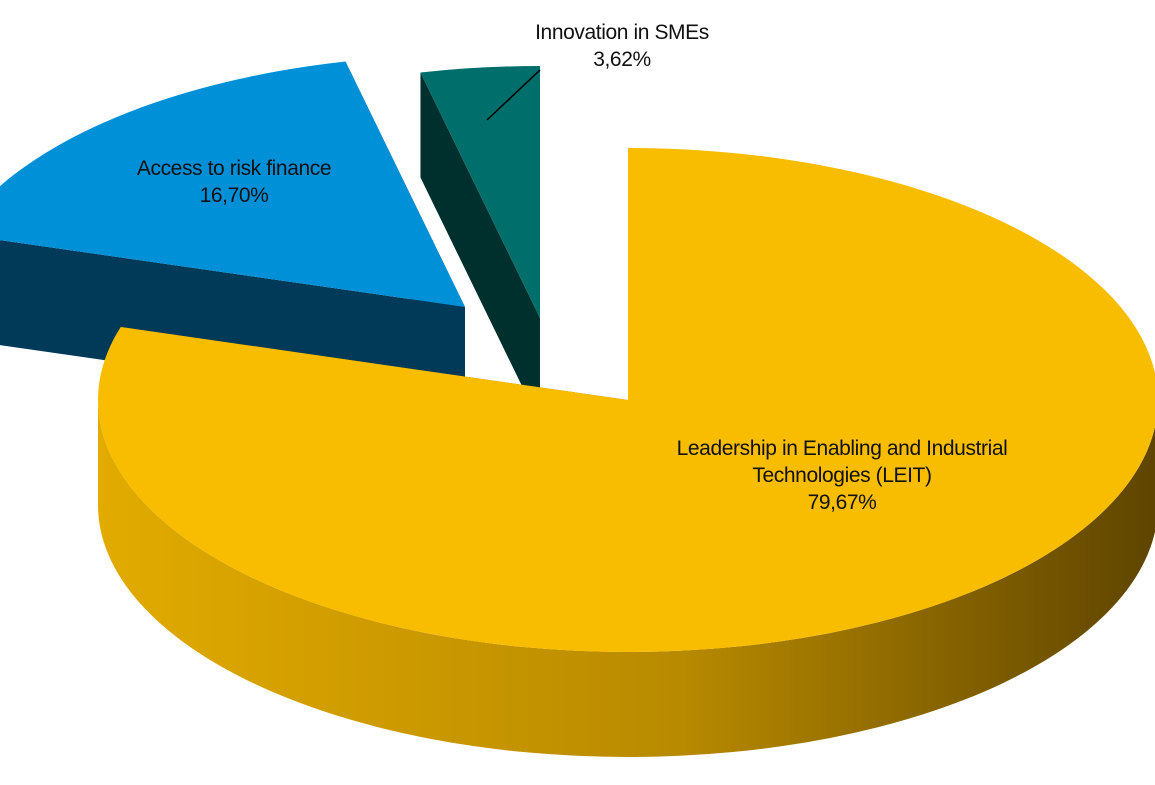  Describe the element at coordinates (622, 32) in the screenshot. I see `slice-name: Innovation in SMEs` at that location.